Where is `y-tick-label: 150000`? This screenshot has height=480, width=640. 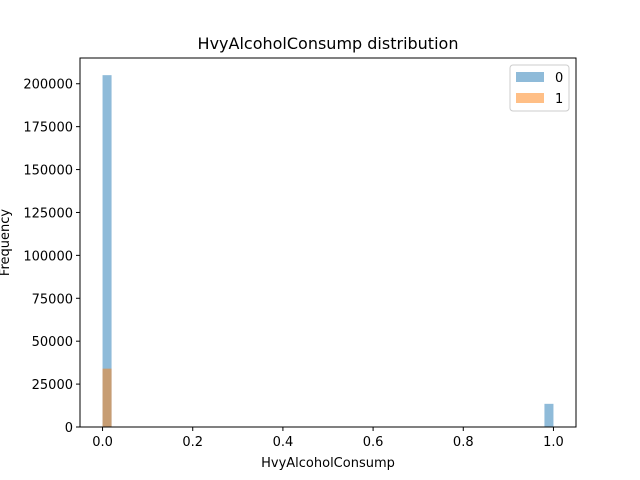 y-tick-label: 150000 is located at coordinates (48, 171).